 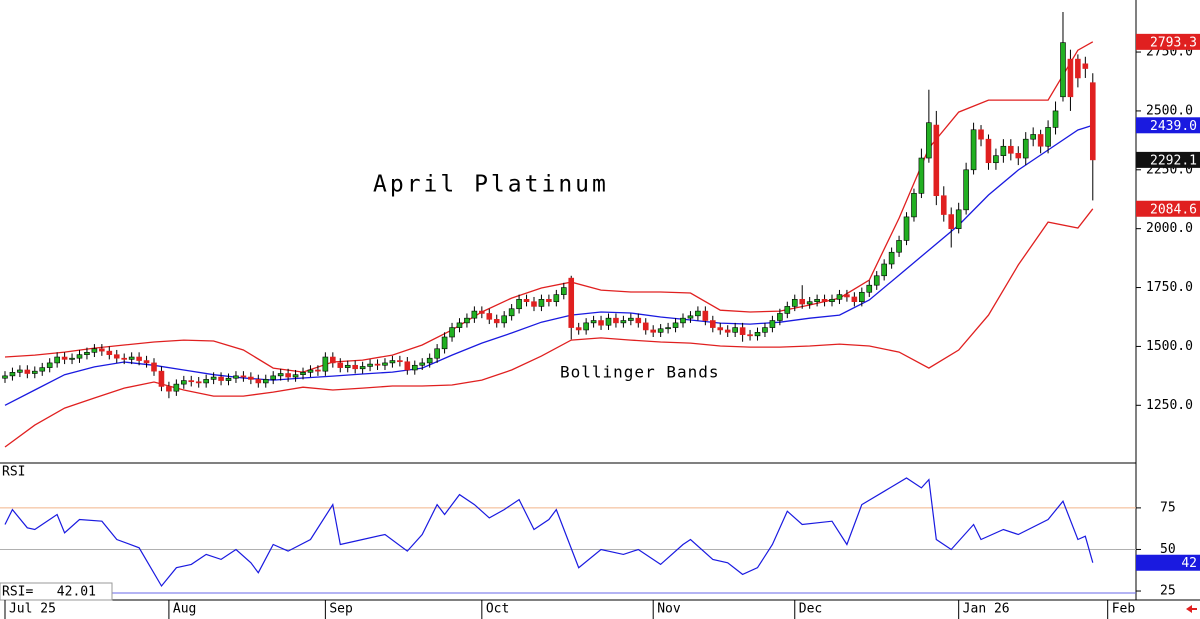 I want to click on band-tag: 2084.6, so click(x=1173, y=209).